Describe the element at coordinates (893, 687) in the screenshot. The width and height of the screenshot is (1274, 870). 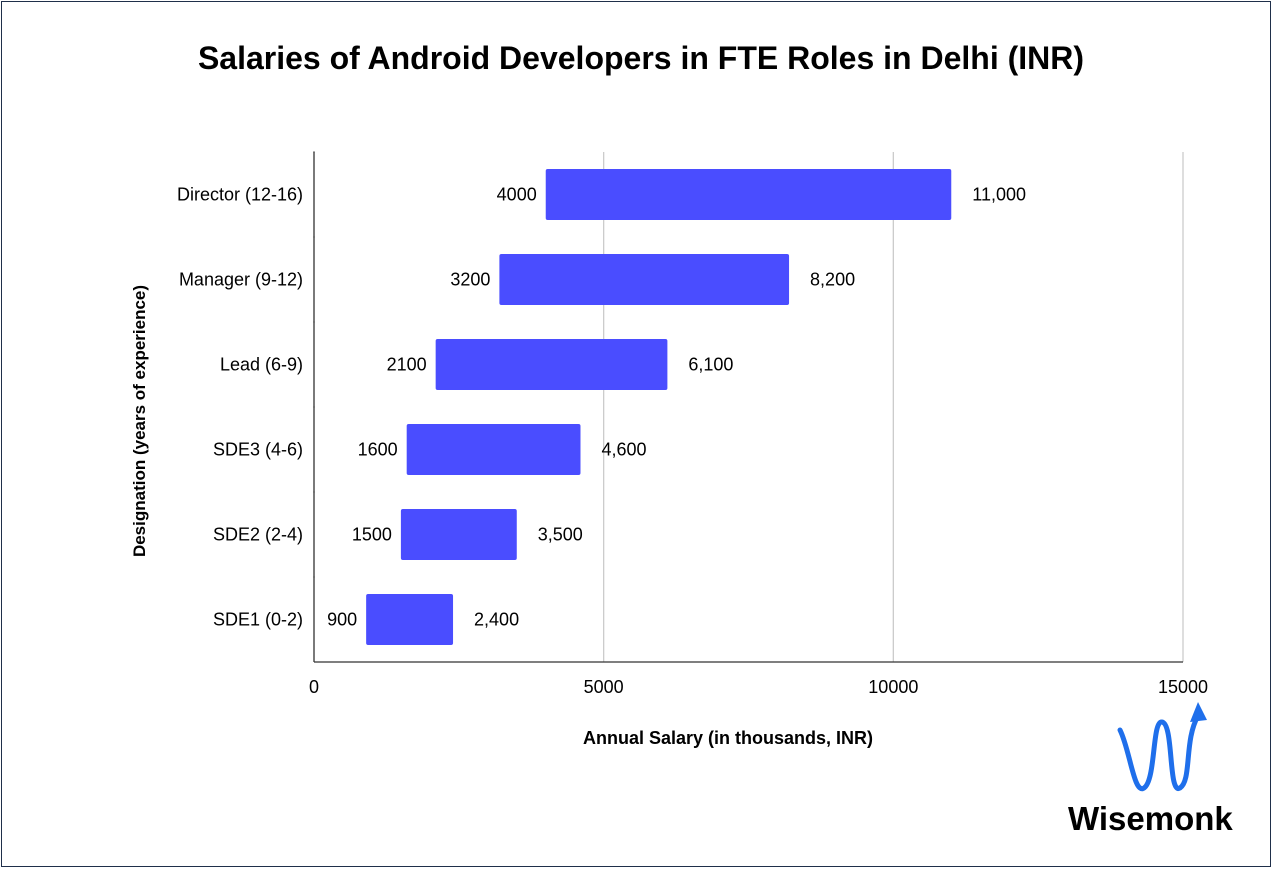
I see `x-tick-label: 10000` at that location.